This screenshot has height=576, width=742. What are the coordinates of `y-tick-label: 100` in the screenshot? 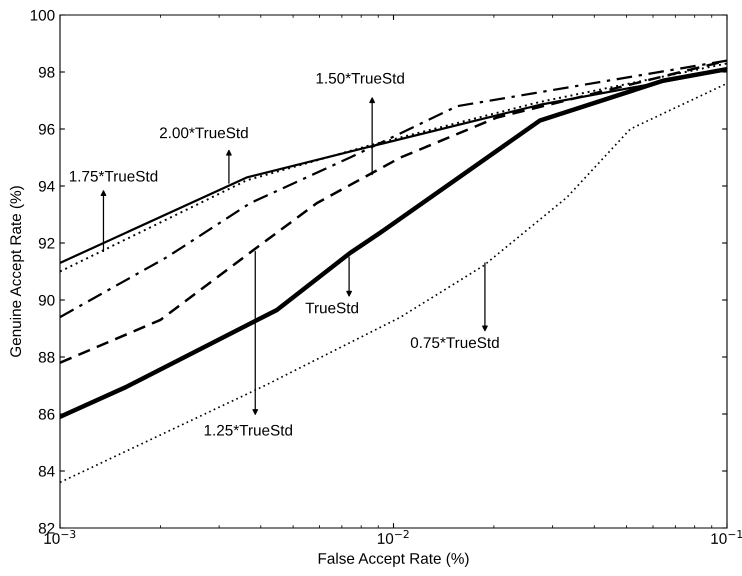 It's located at (42, 15).